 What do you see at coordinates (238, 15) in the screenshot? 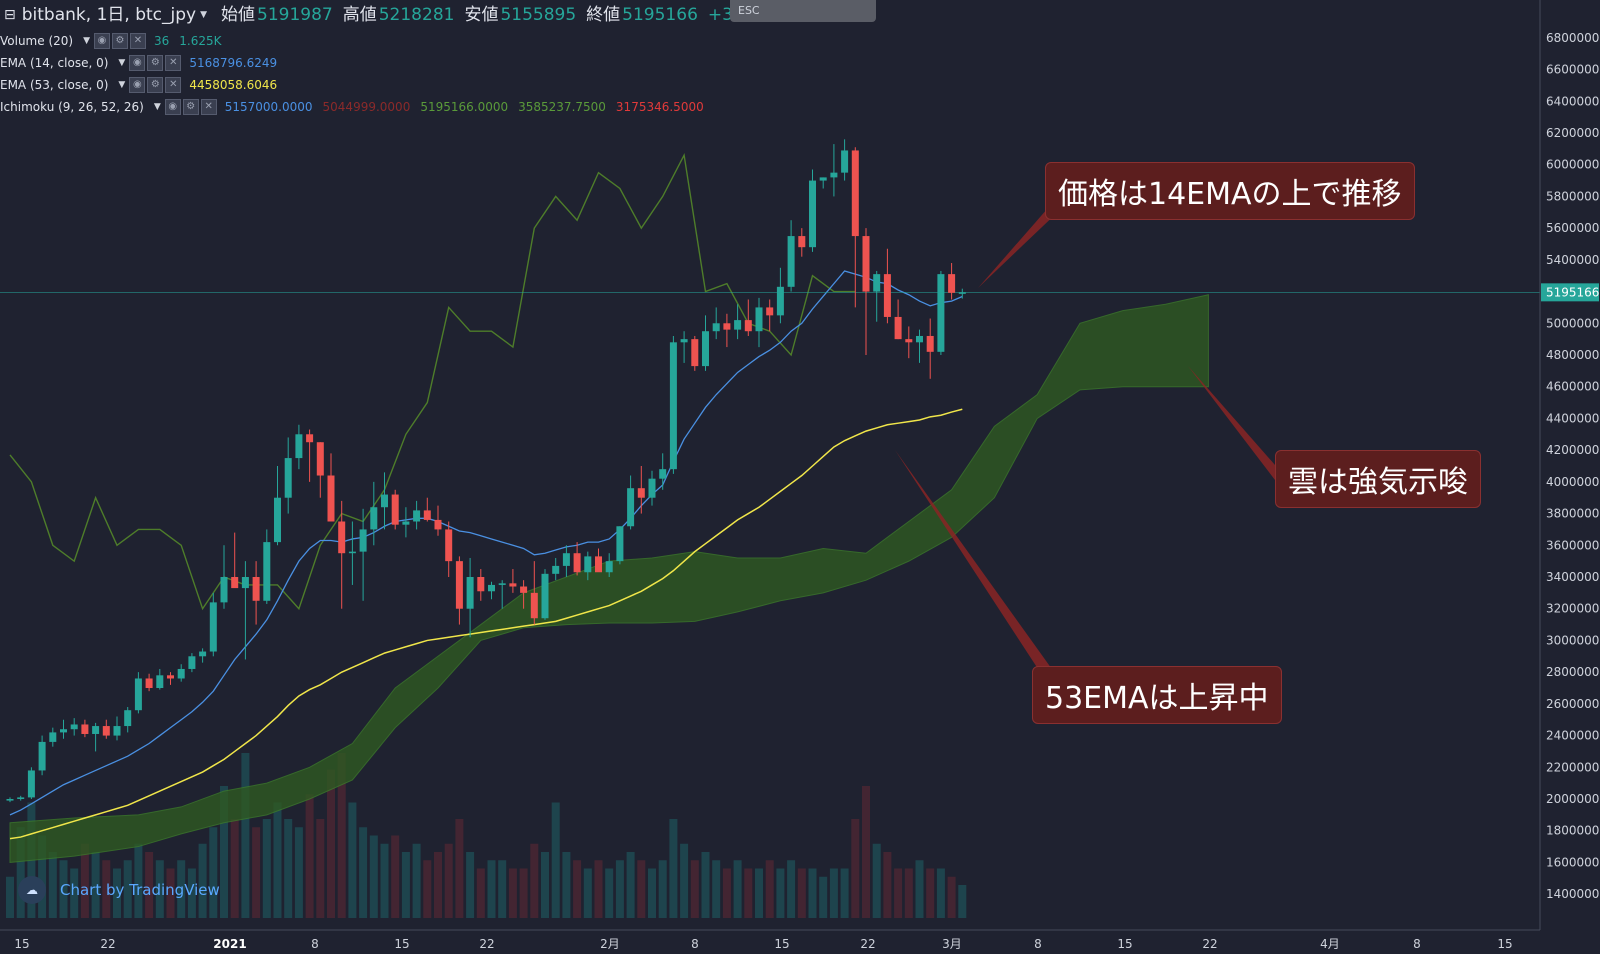
I see `open-label: 始値` at bounding box center [238, 15].